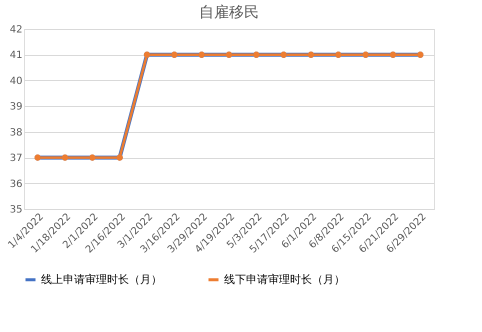 This screenshot has height=332, width=482. I want to click on legend-label: 线上申请审理时长（月）, so click(101, 279).